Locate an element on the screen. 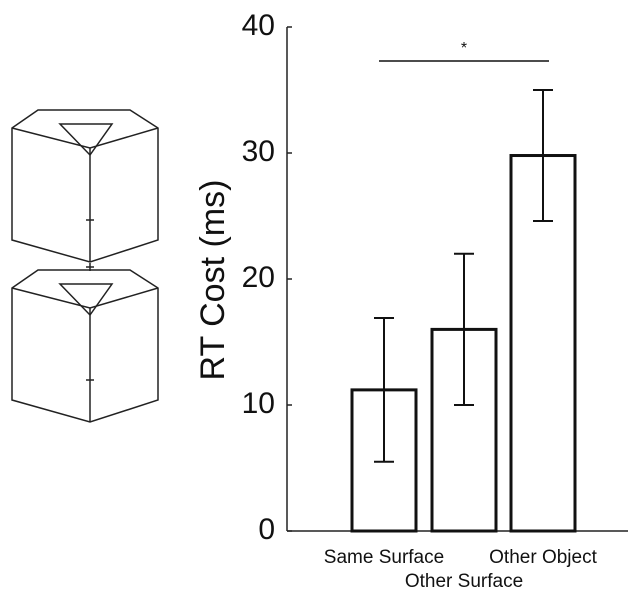 The width and height of the screenshot is (636, 595). cube-diagram is located at coordinates (85, 266).